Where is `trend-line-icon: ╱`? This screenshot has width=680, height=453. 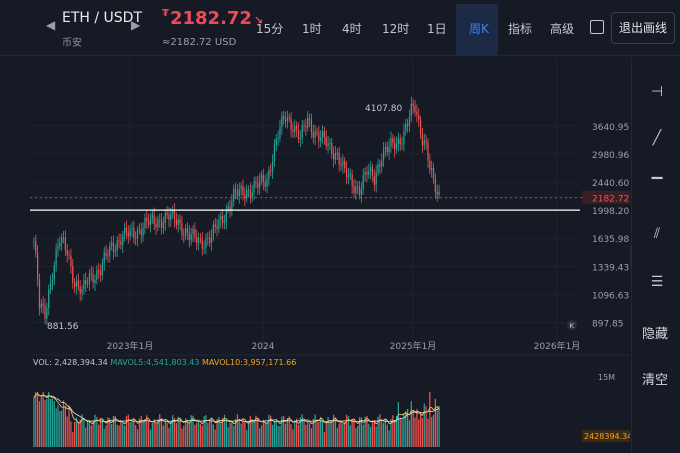 trend-line-icon: ╱ is located at coordinates (657, 138).